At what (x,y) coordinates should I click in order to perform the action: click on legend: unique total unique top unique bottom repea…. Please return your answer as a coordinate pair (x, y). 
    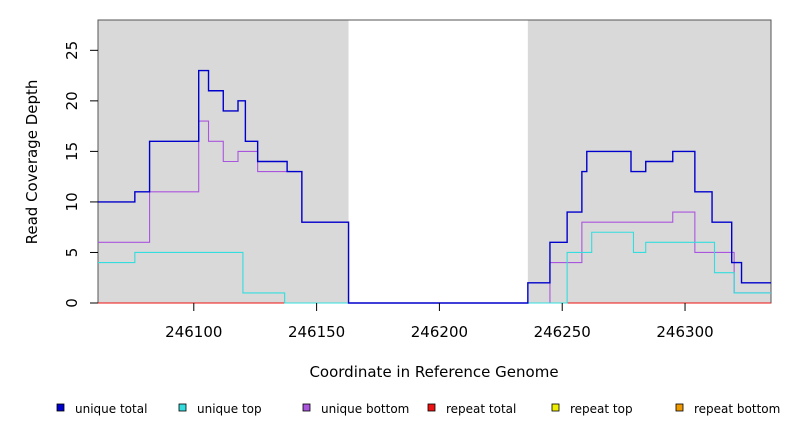
    Looking at the image, I should click on (418, 409).